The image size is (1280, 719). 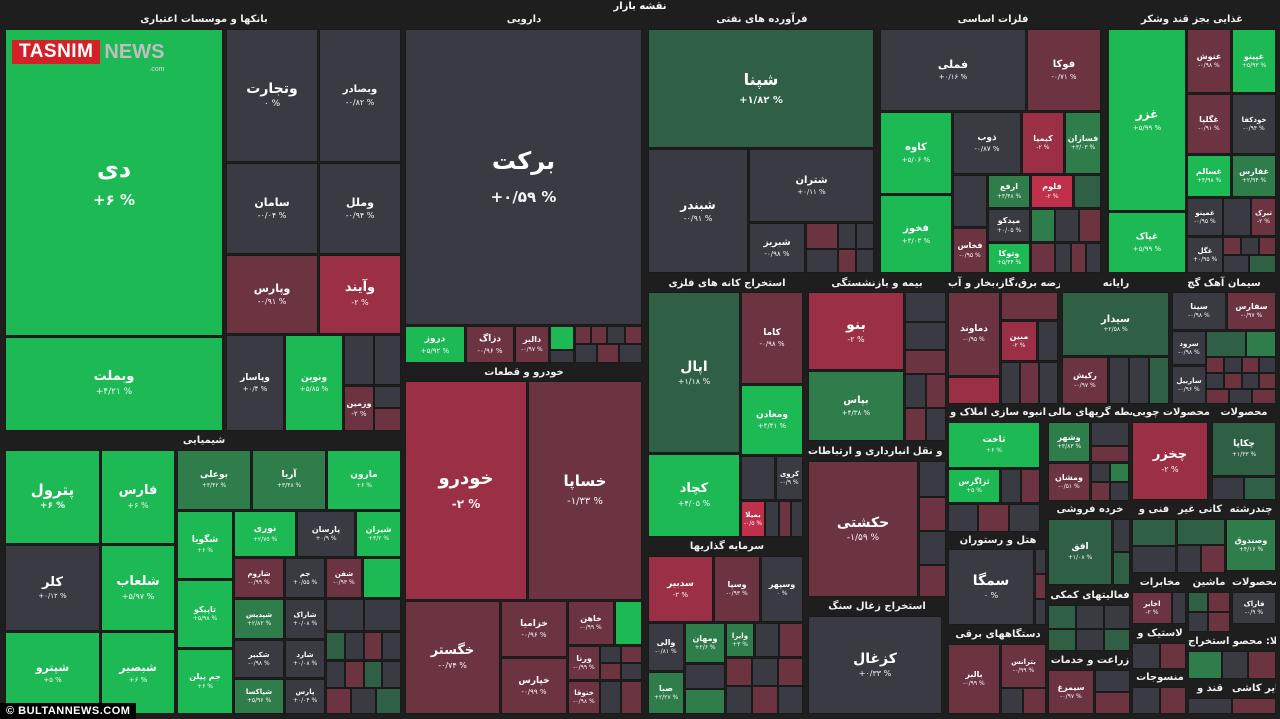 What do you see at coordinates (694, 495) in the screenshot?
I see `stock-tile-kchad: کچاد +۴/۰۵ %` at bounding box center [694, 495].